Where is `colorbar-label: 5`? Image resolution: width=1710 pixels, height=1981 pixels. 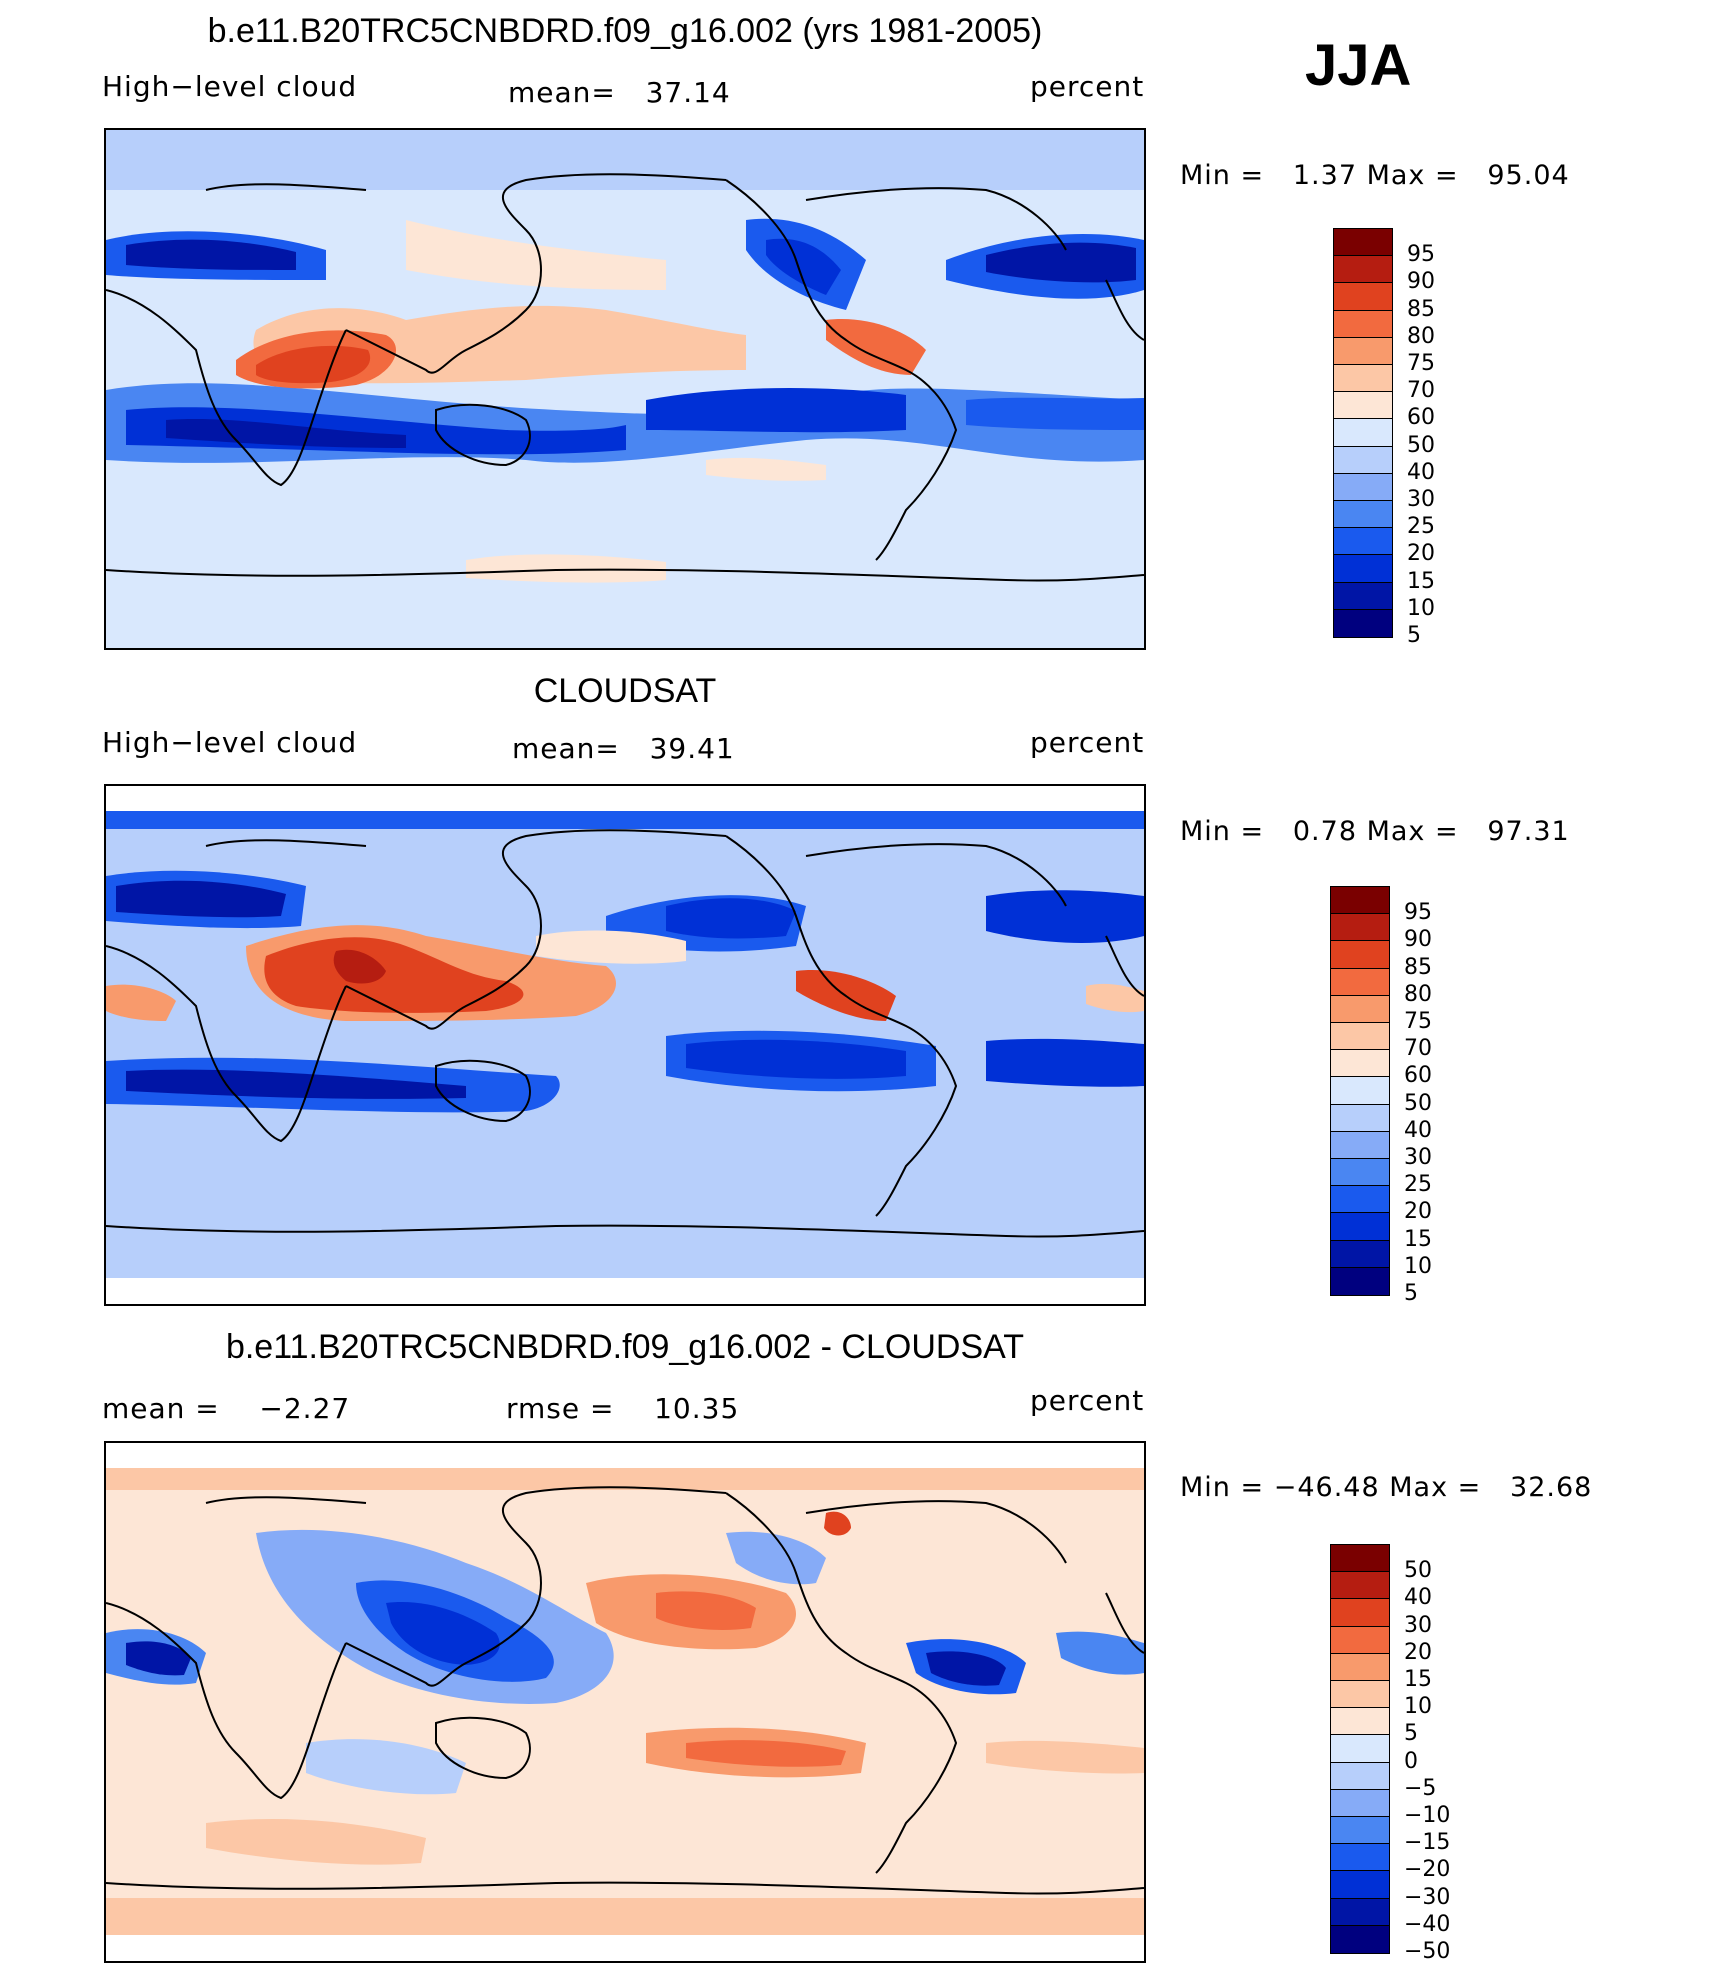 colorbar-label: 5 is located at coordinates (1411, 1734).